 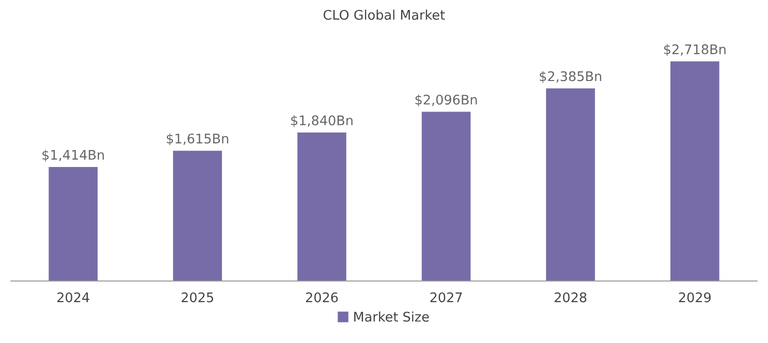 What do you see at coordinates (391, 316) in the screenshot?
I see `legend-label: Market Size` at bounding box center [391, 316].